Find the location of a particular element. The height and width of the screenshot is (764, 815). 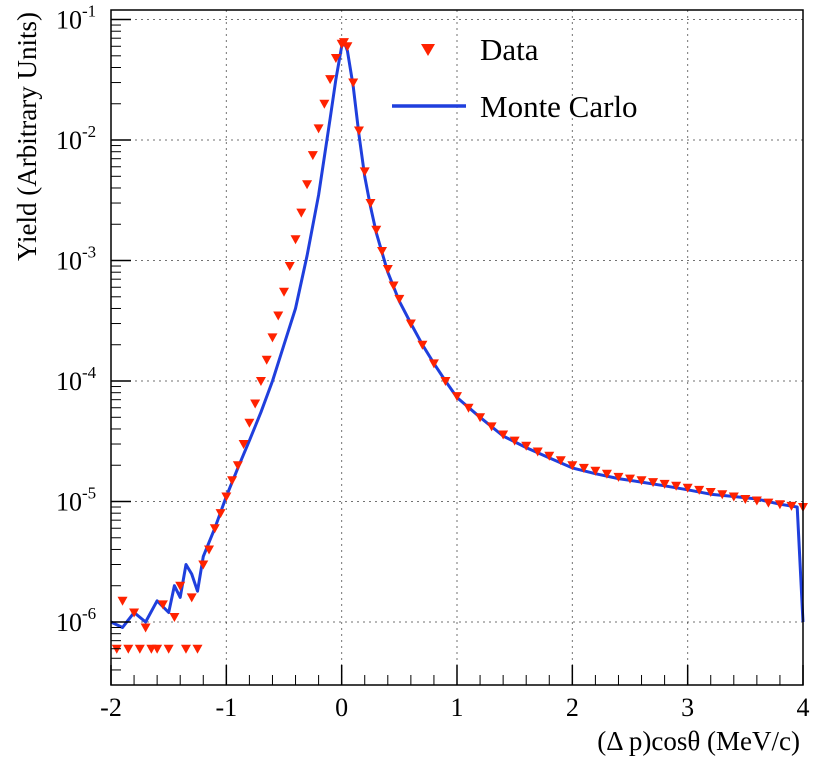

y-axis-title: Yield (Arbitrary Units) is located at coordinates (27, 136).